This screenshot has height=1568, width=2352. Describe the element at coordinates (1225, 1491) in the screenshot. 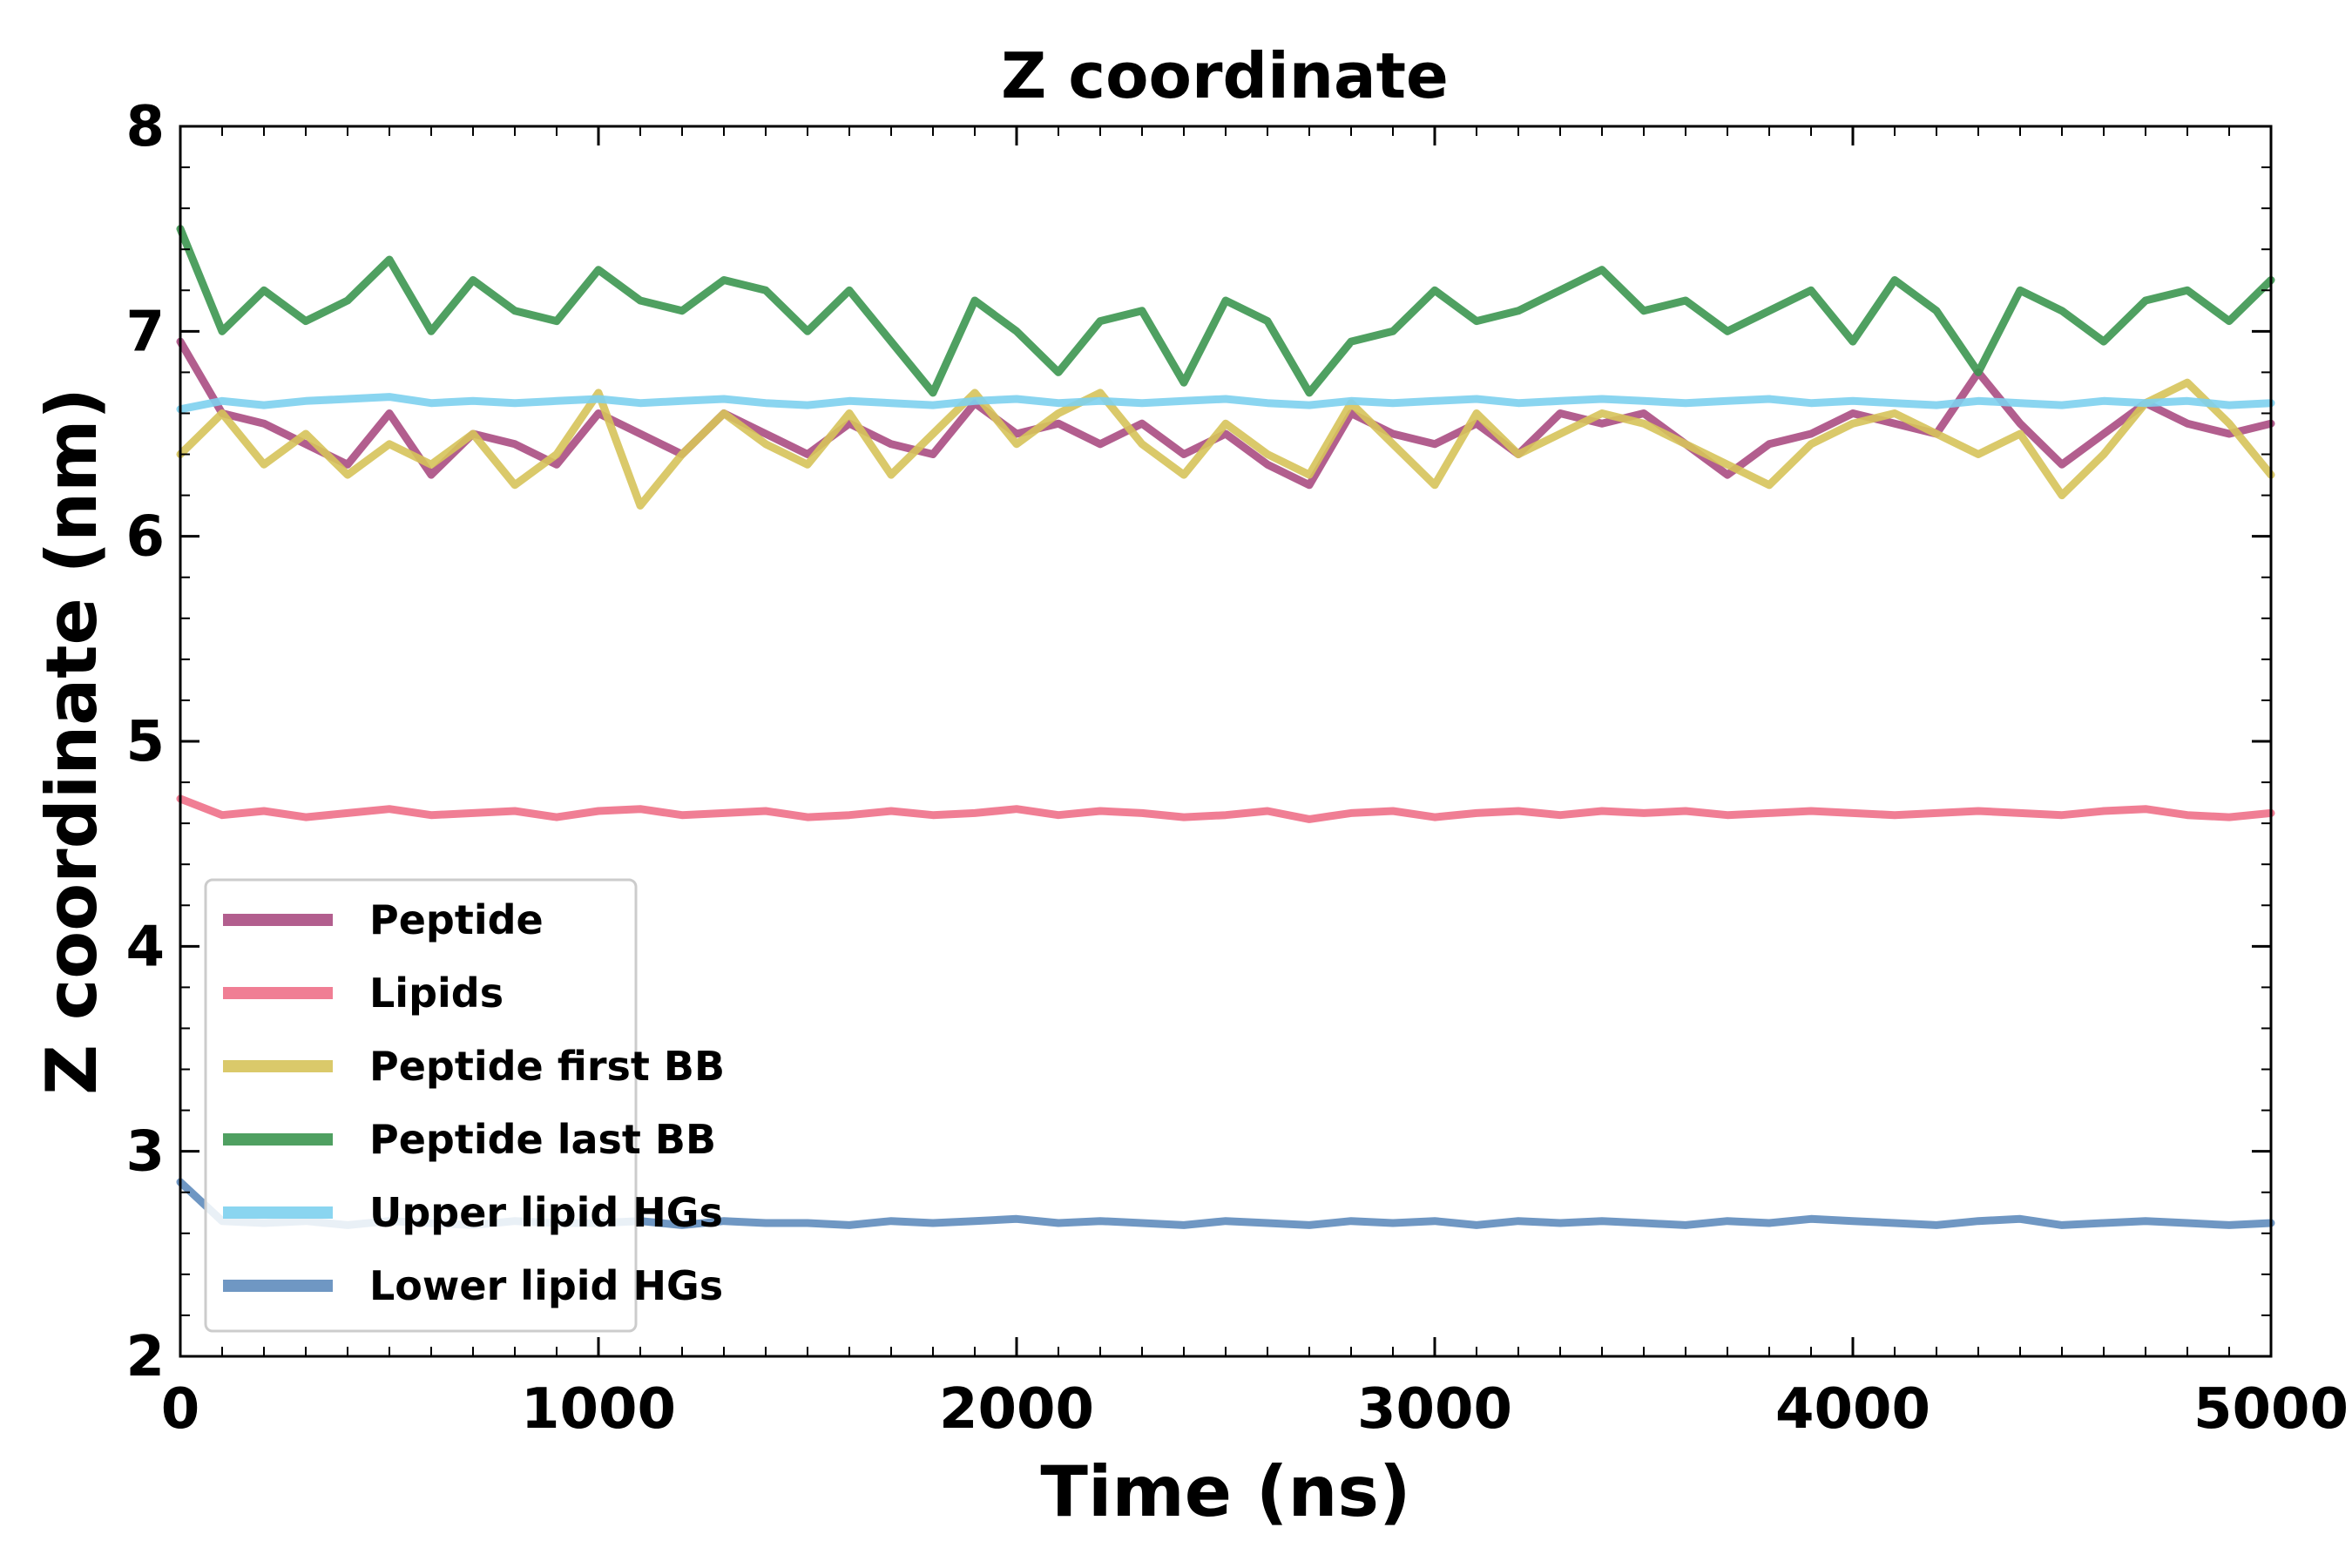

I see `x-axis-label: Time (ns)` at that location.